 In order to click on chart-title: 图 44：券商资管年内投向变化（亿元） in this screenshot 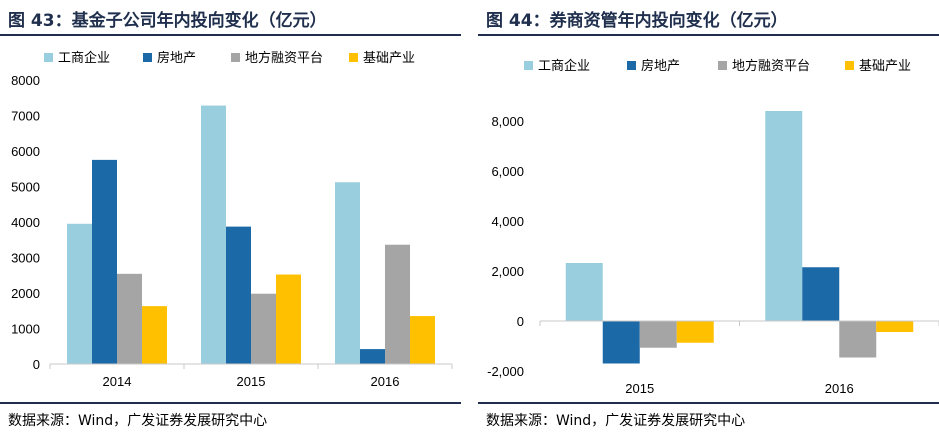, I will do `click(637, 21)`.